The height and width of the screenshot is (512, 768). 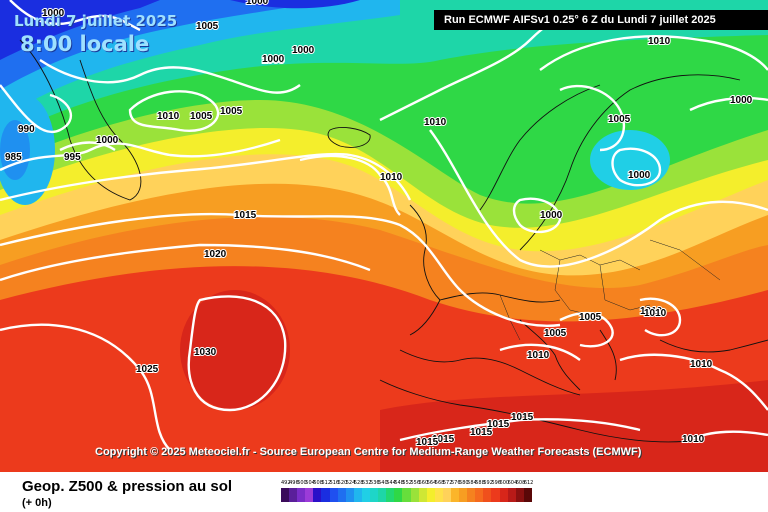 I want to click on field-scandinavia-low, so click(x=630, y=160).